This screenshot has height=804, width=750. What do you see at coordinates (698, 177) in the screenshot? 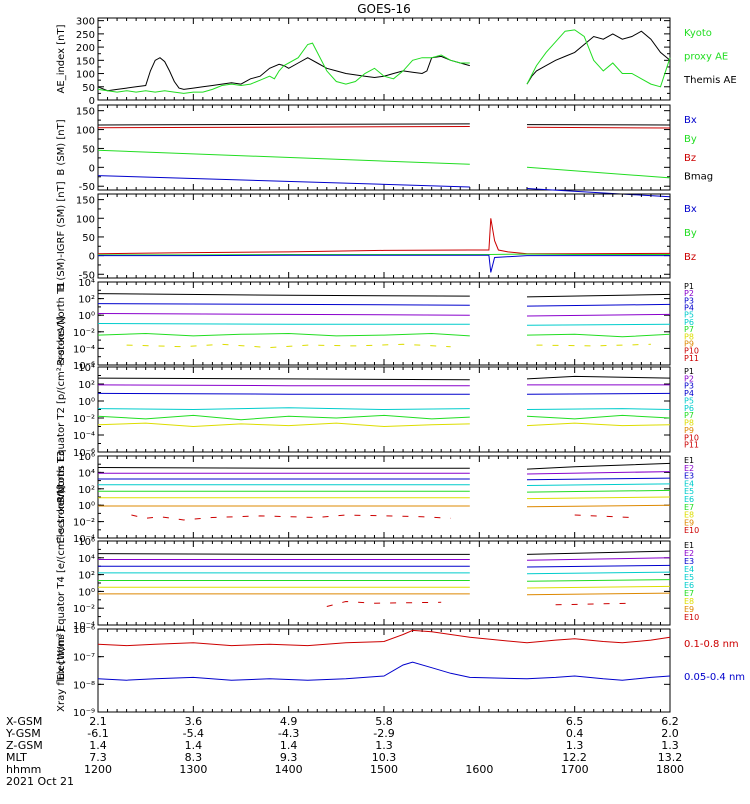
I see `legend-entry: Bmag` at bounding box center [698, 177].